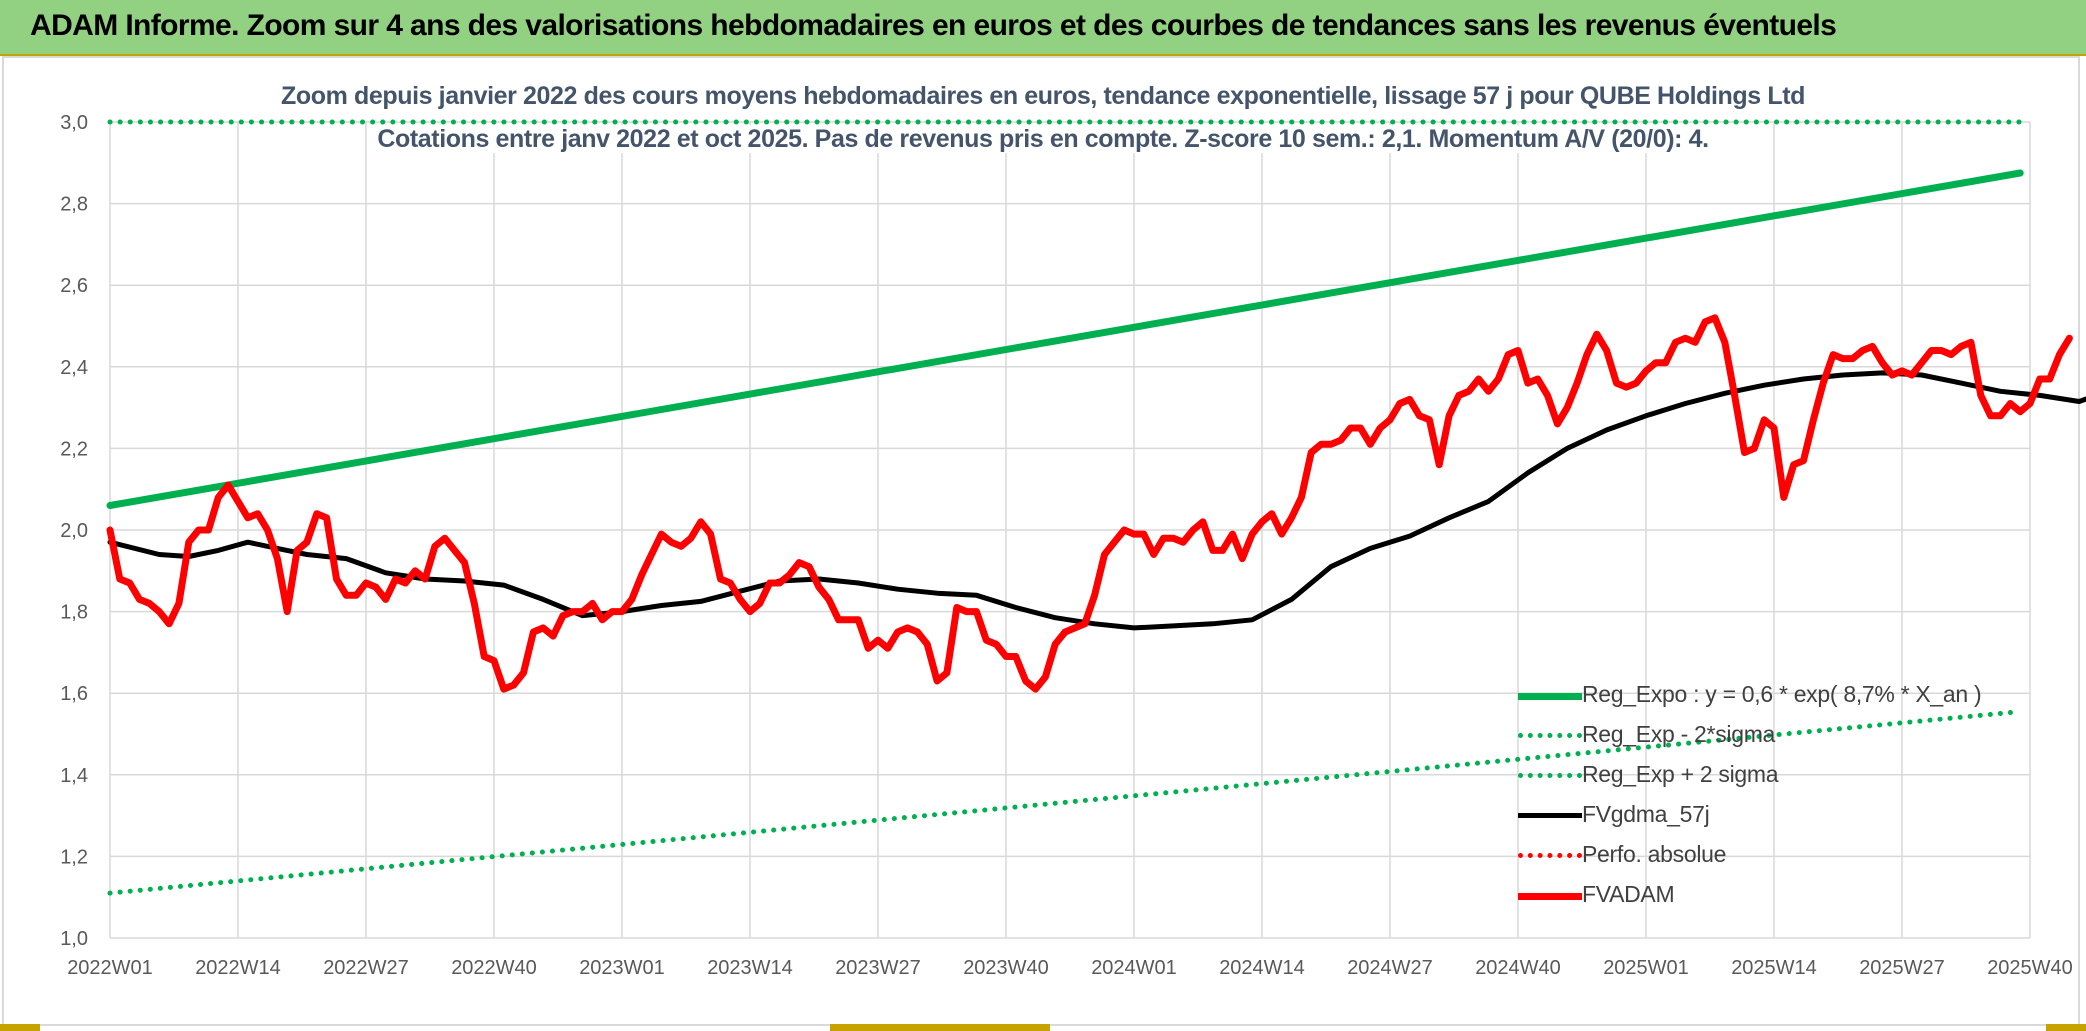 Image resolution: width=2086 pixels, height=1031 pixels. What do you see at coordinates (74, 857) in the screenshot?
I see `y-tick-label: 1,2` at bounding box center [74, 857].